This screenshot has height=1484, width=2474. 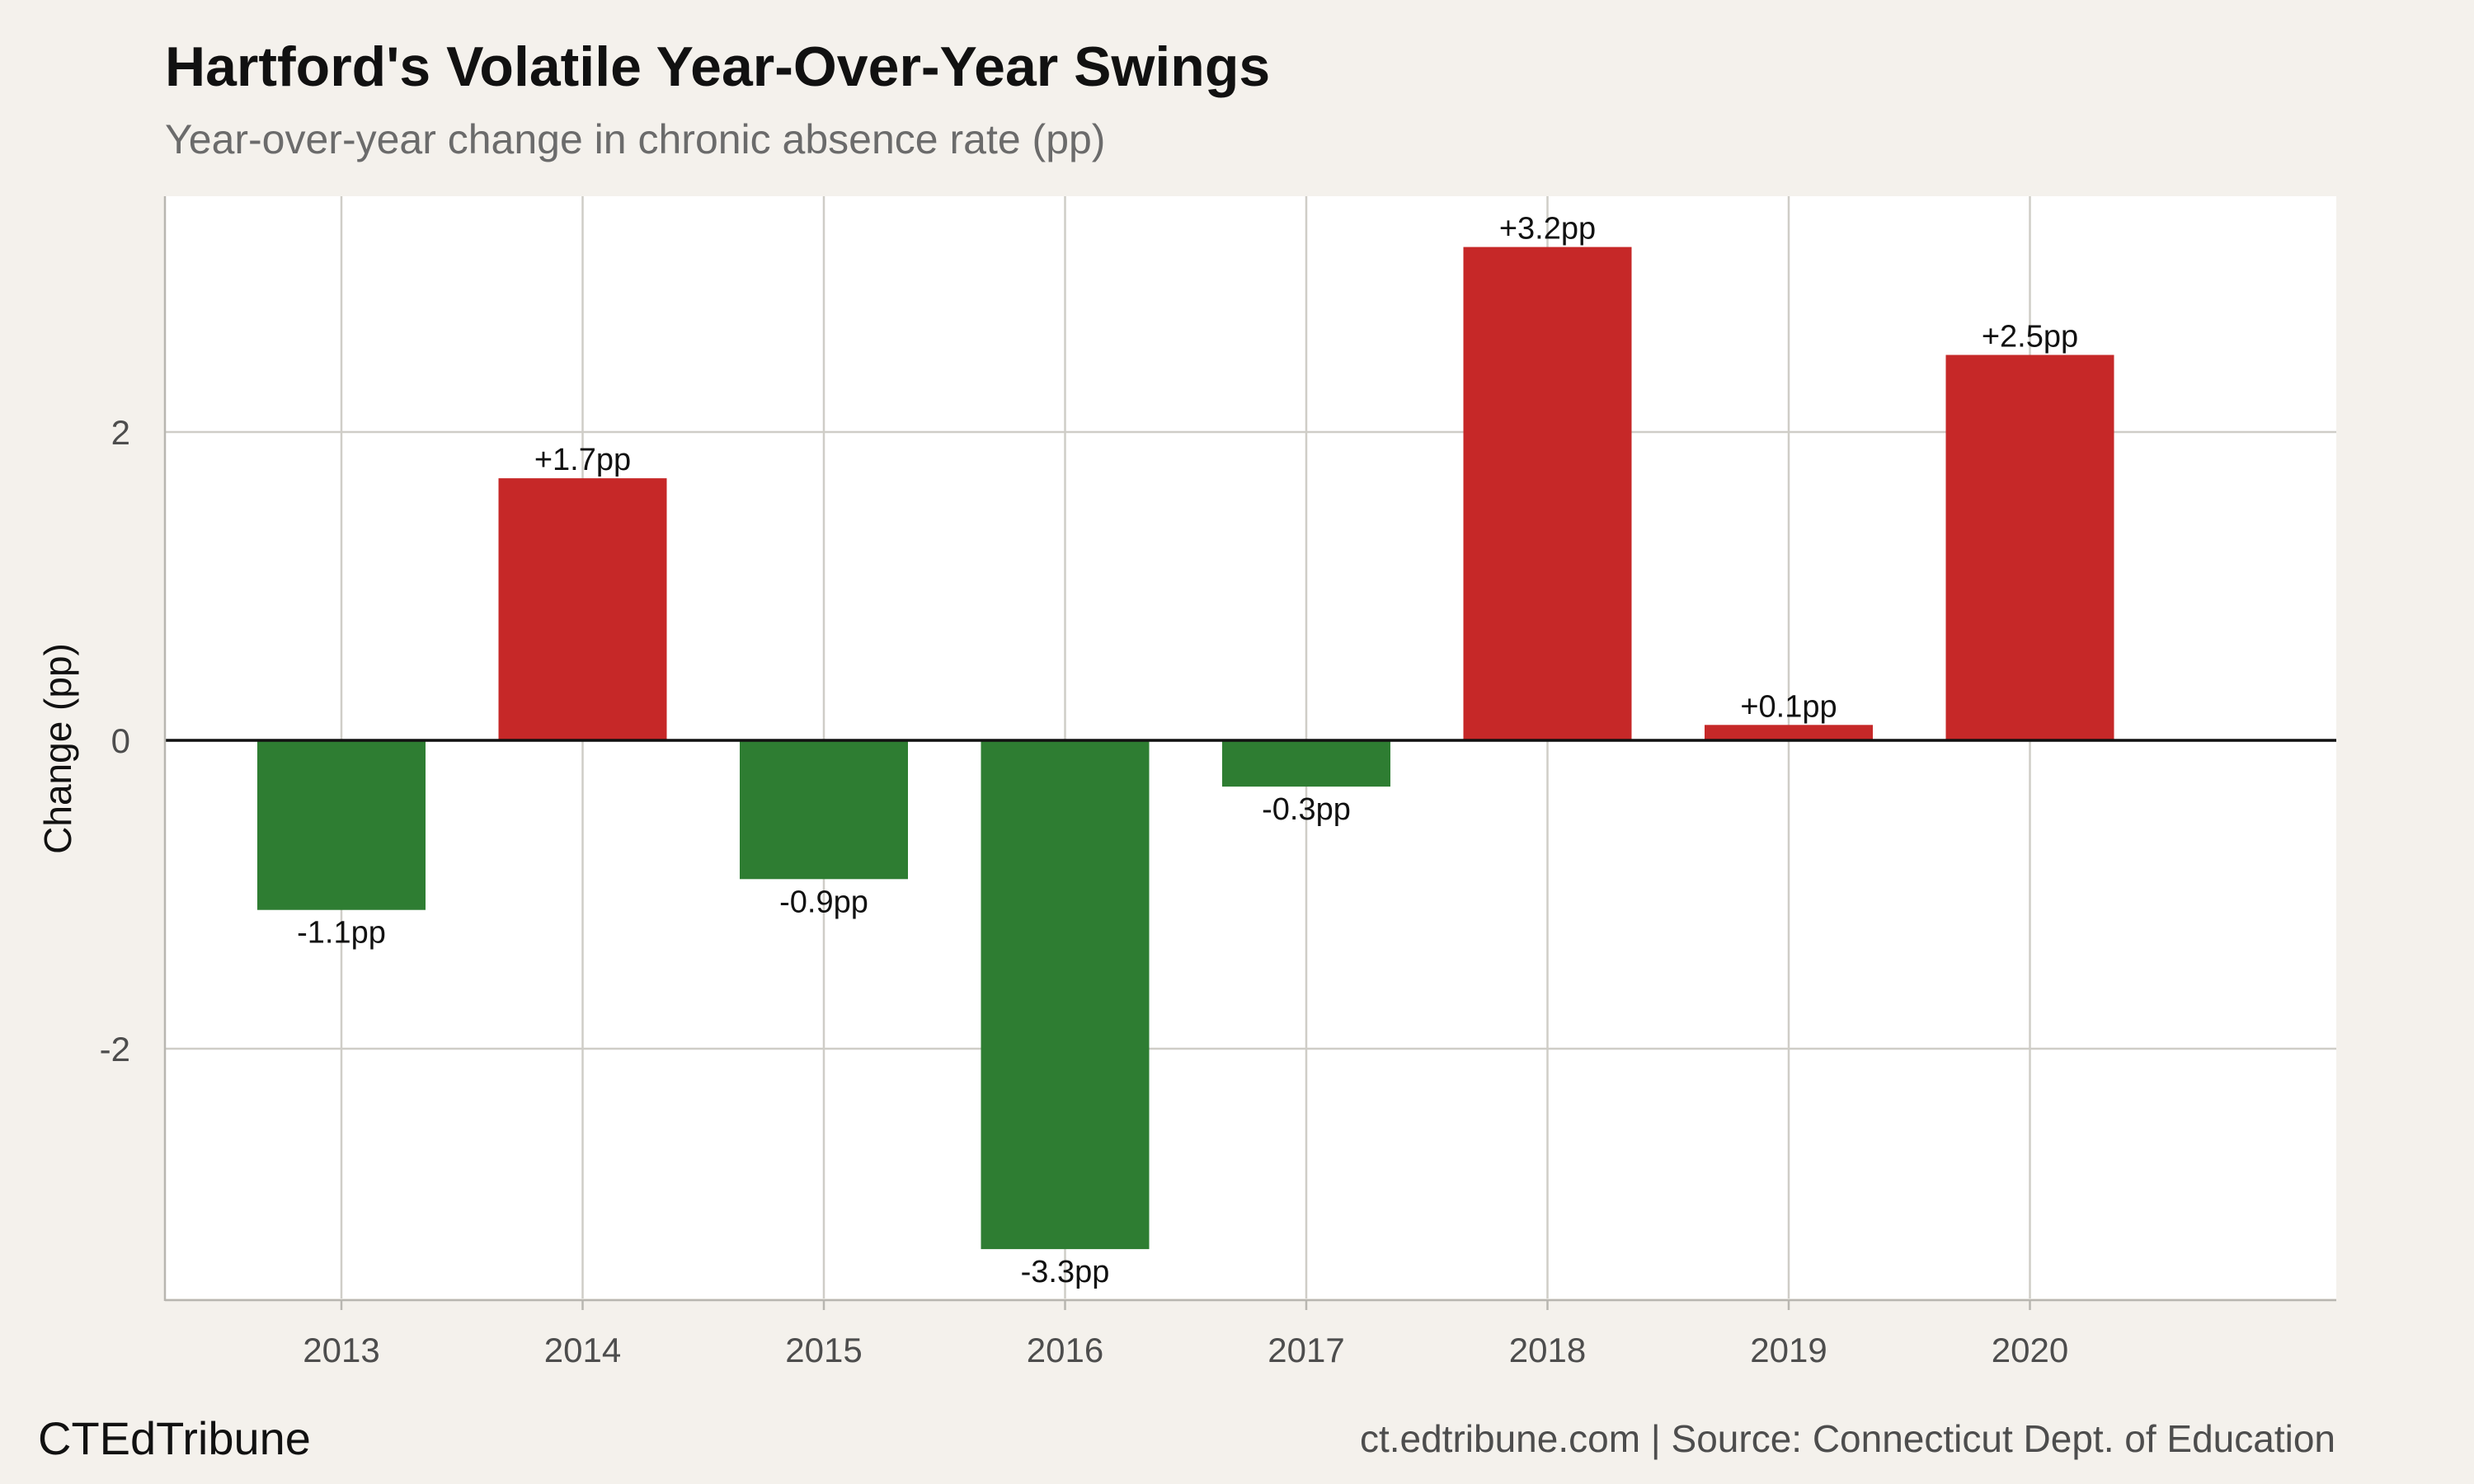 I want to click on x-tick-label: 2015, so click(x=823, y=1350).